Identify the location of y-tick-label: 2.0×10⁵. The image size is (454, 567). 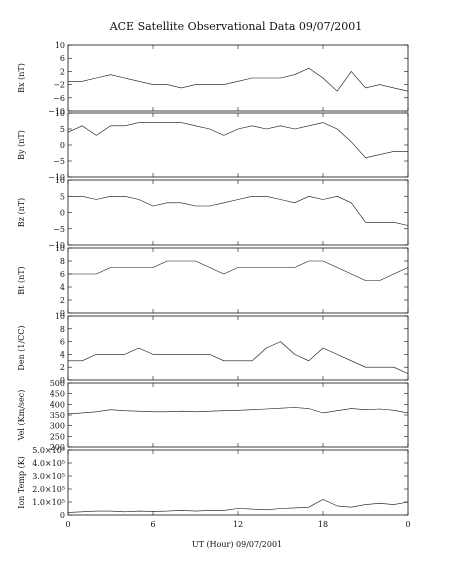
(48, 489).